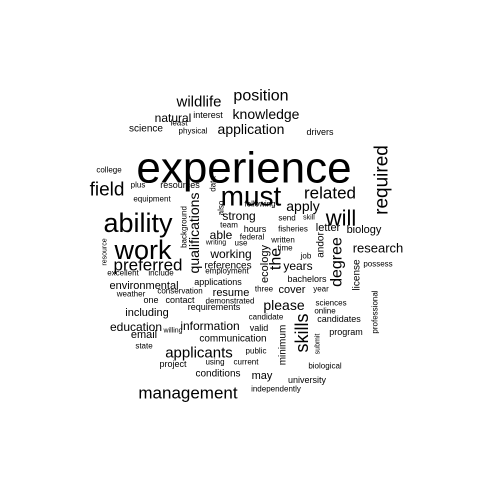 Image resolution: width=480 pixels, height=480 pixels. What do you see at coordinates (227, 266) in the screenshot?
I see `cloud-word-references: references` at bounding box center [227, 266].